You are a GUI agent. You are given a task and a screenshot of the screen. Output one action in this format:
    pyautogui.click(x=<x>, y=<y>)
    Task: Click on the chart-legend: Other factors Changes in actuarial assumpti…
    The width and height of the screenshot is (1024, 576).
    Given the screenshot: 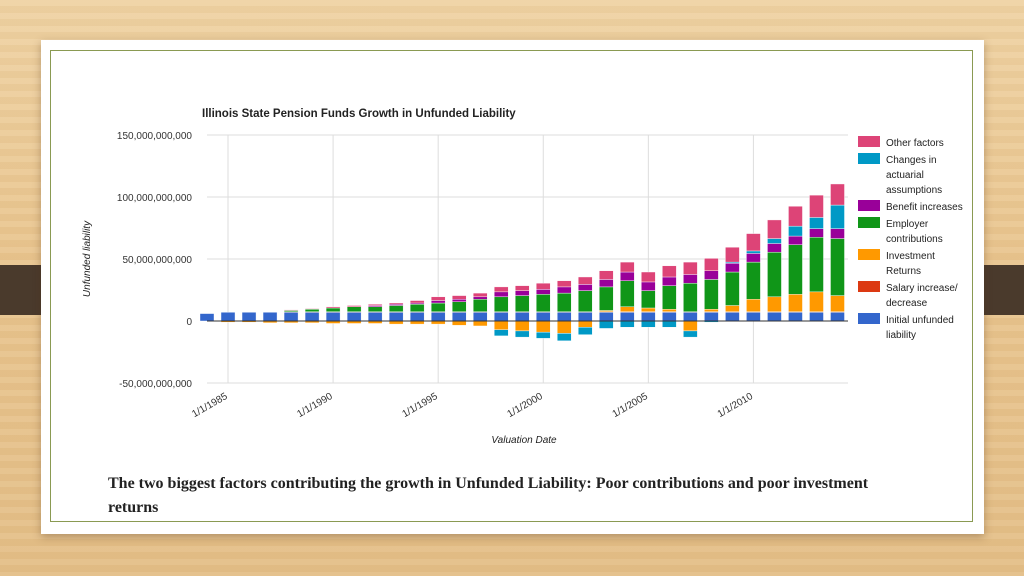 What is the action you would take?
    pyautogui.click(x=910, y=238)
    